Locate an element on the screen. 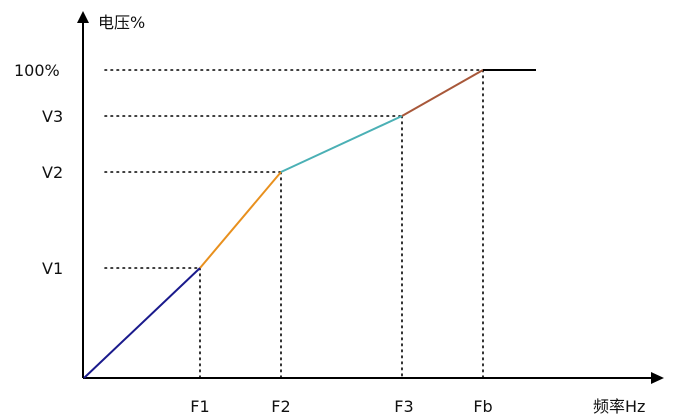  x-tick-f3: F3 is located at coordinates (403, 406).